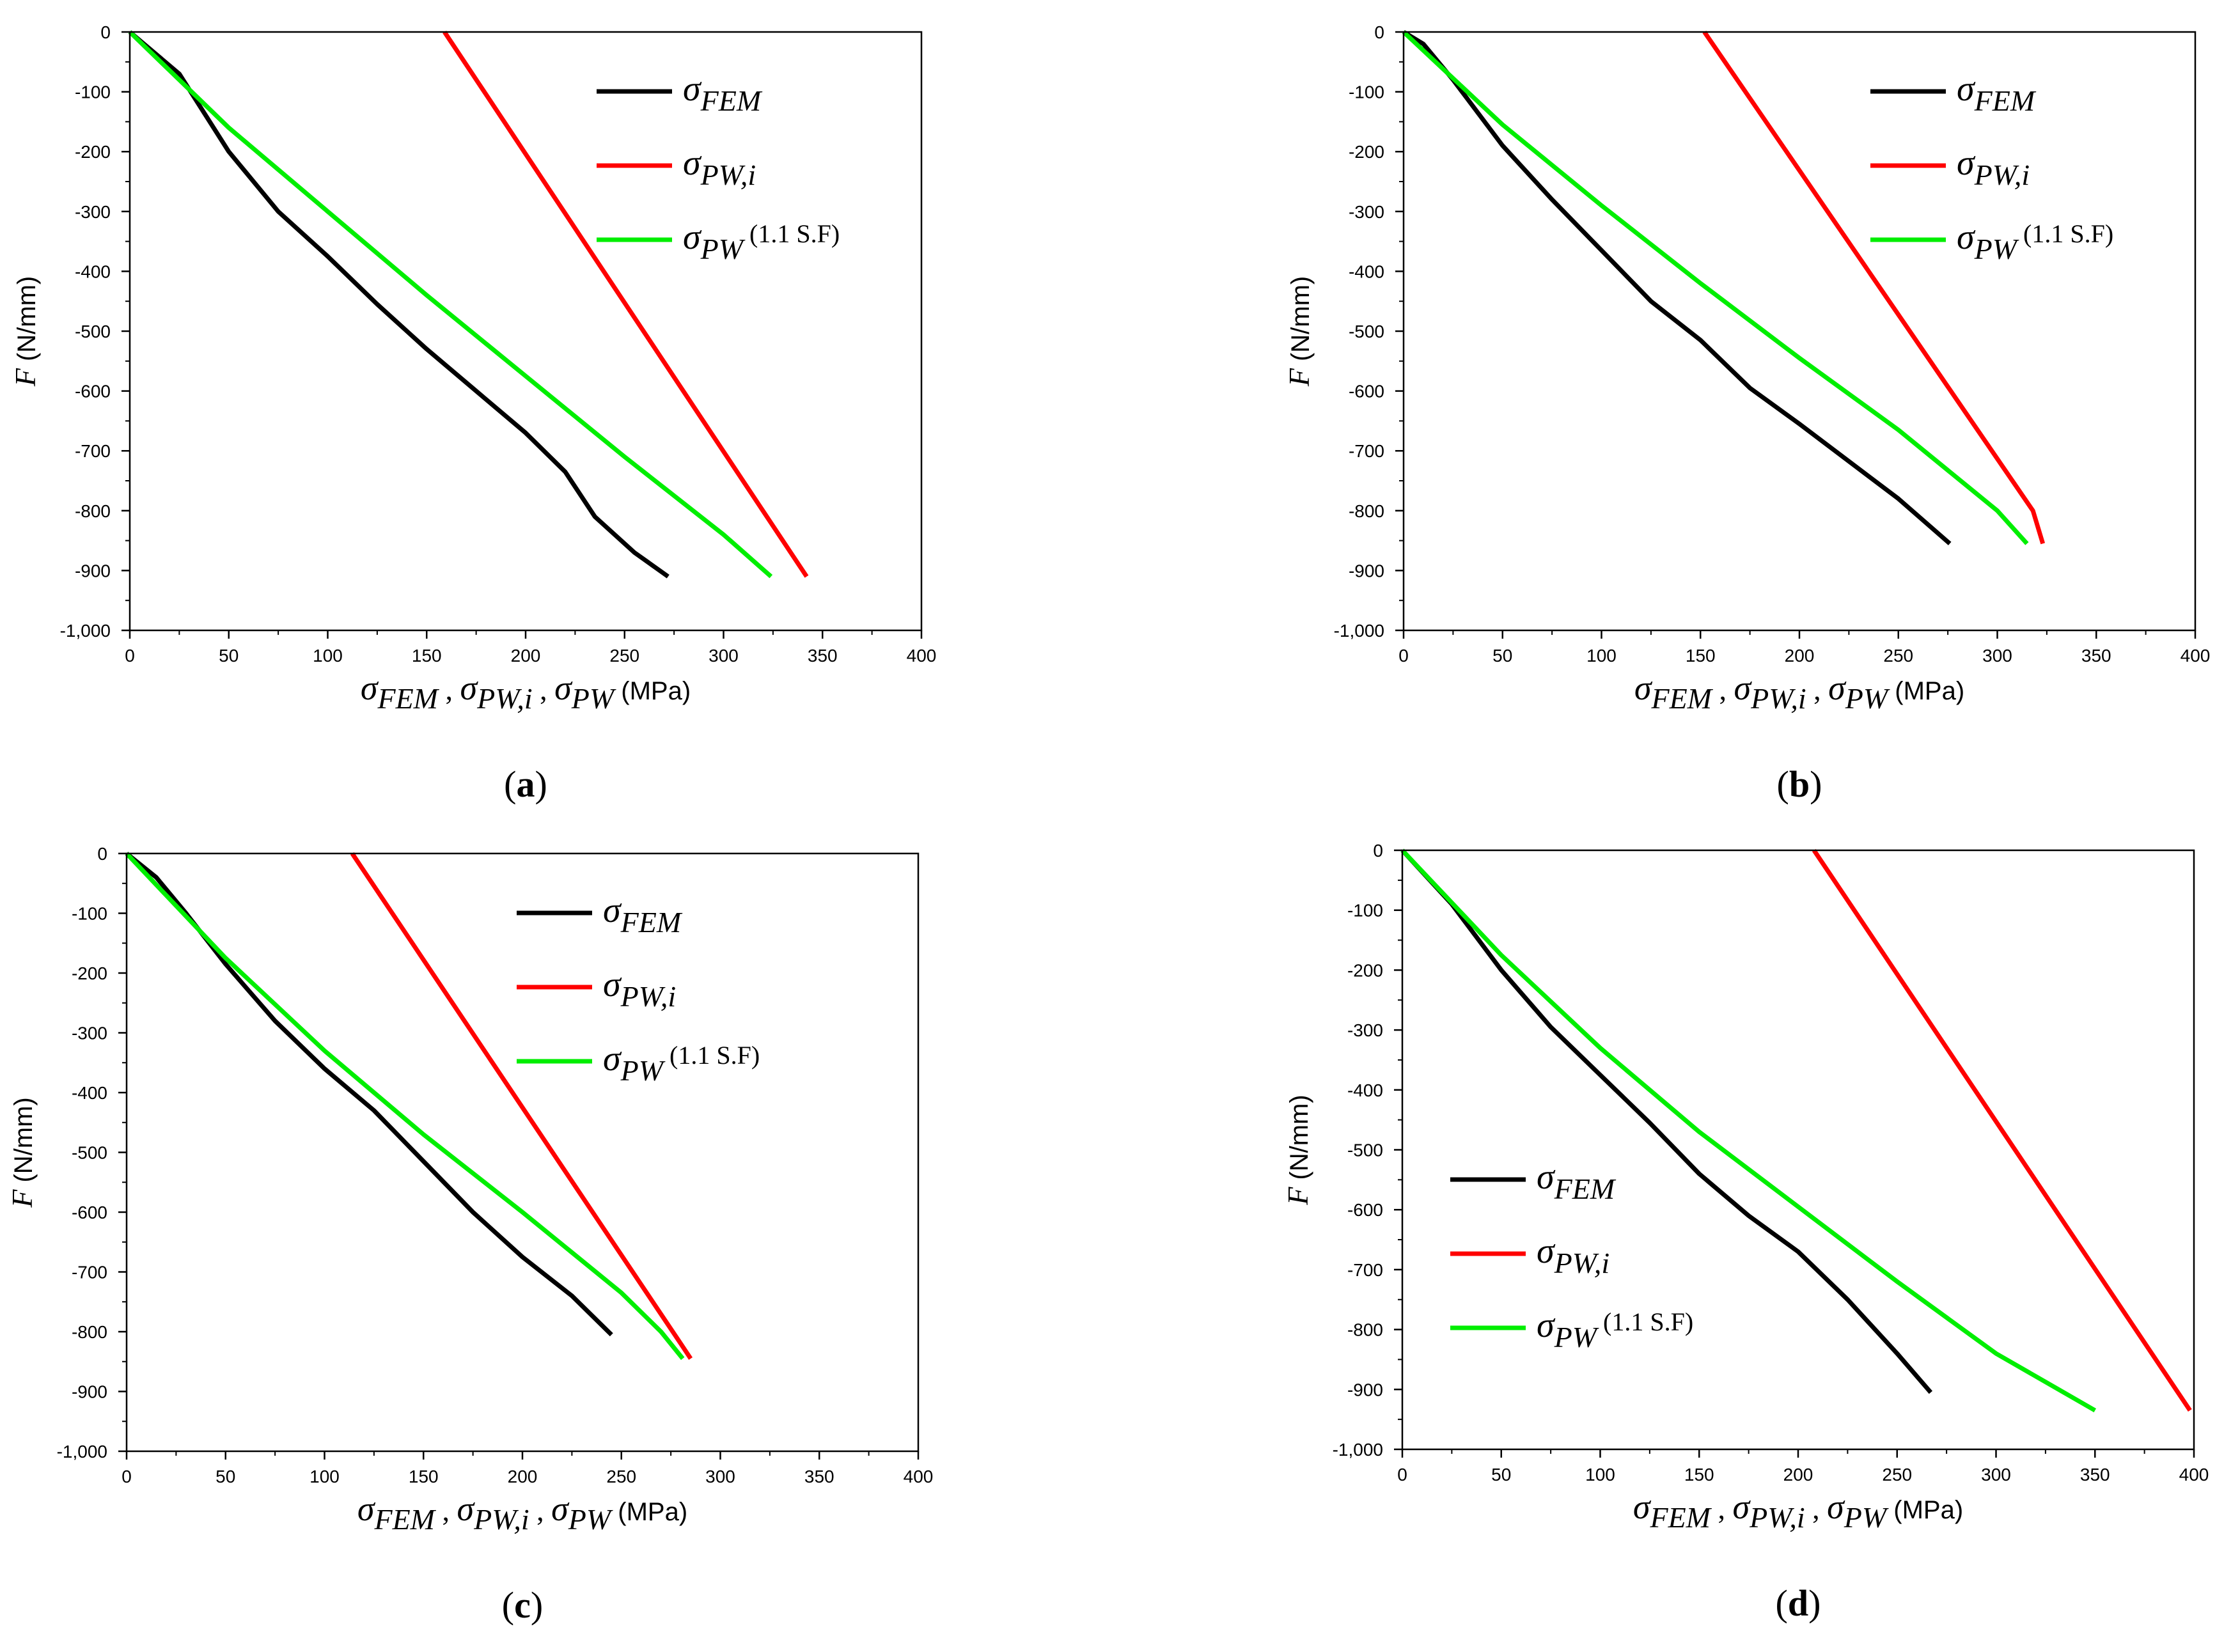 The image size is (2224, 1652). What do you see at coordinates (681, 1063) in the screenshot?
I see `legend-label-pw: σPW (1.1 S.F)` at bounding box center [681, 1063].